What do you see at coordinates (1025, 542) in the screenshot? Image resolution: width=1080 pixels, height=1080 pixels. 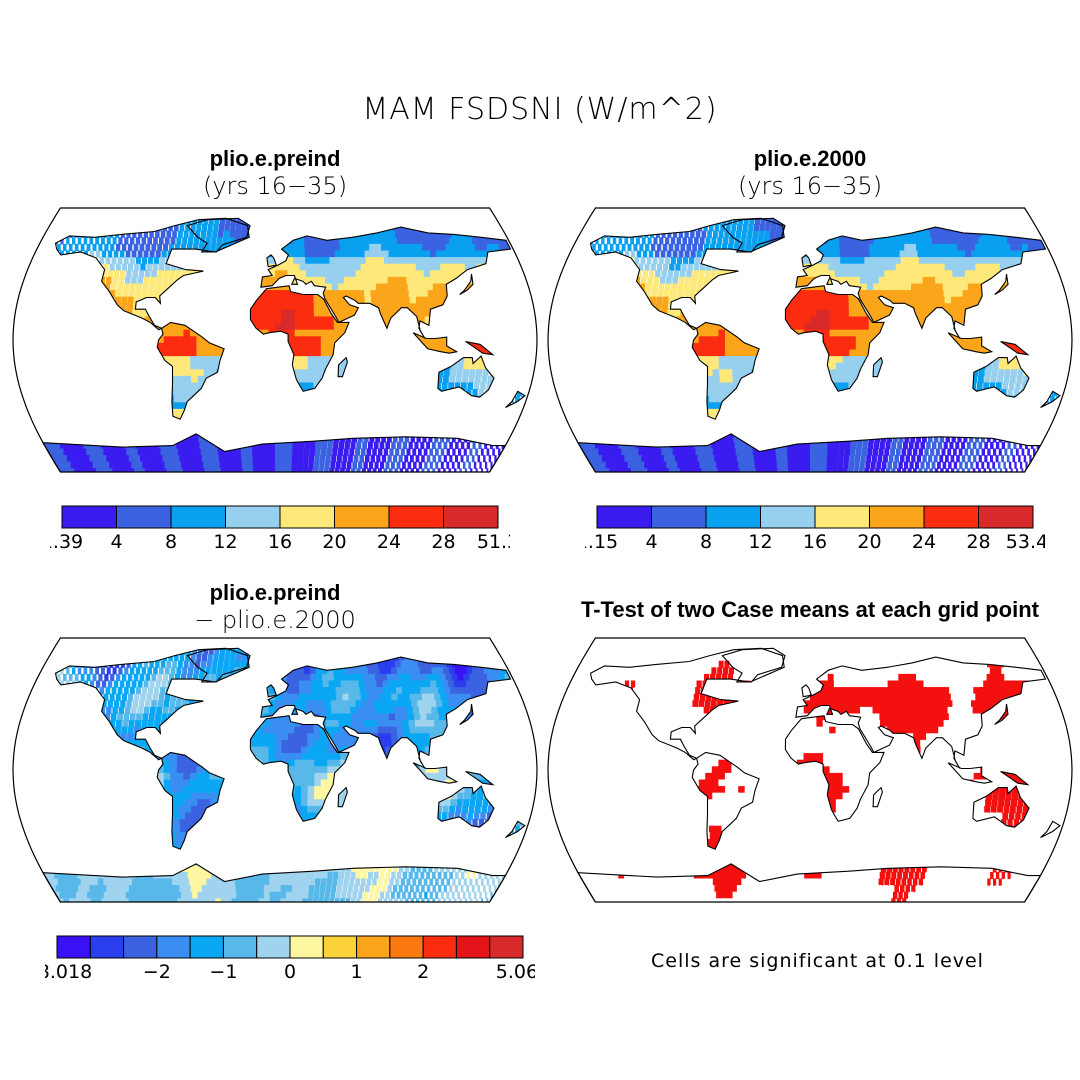 I see `colorbar-tick-label: 53.42` at bounding box center [1025, 542].